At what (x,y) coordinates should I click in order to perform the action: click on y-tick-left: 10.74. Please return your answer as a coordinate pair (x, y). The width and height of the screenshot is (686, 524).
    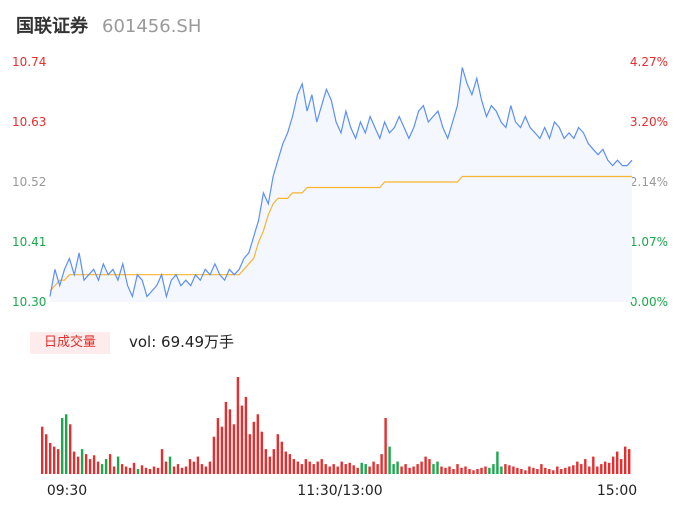
    Looking at the image, I should click on (29, 62).